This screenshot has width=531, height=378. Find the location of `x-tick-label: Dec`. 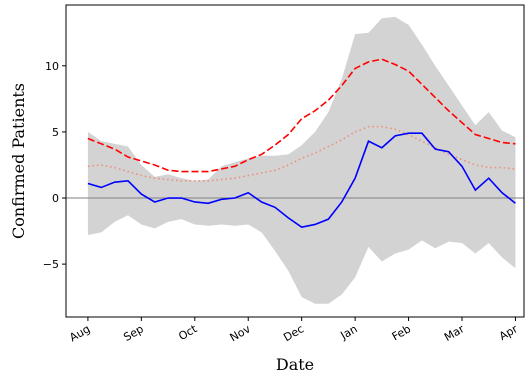

x-tick-label: Dec is located at coordinates (293, 333).